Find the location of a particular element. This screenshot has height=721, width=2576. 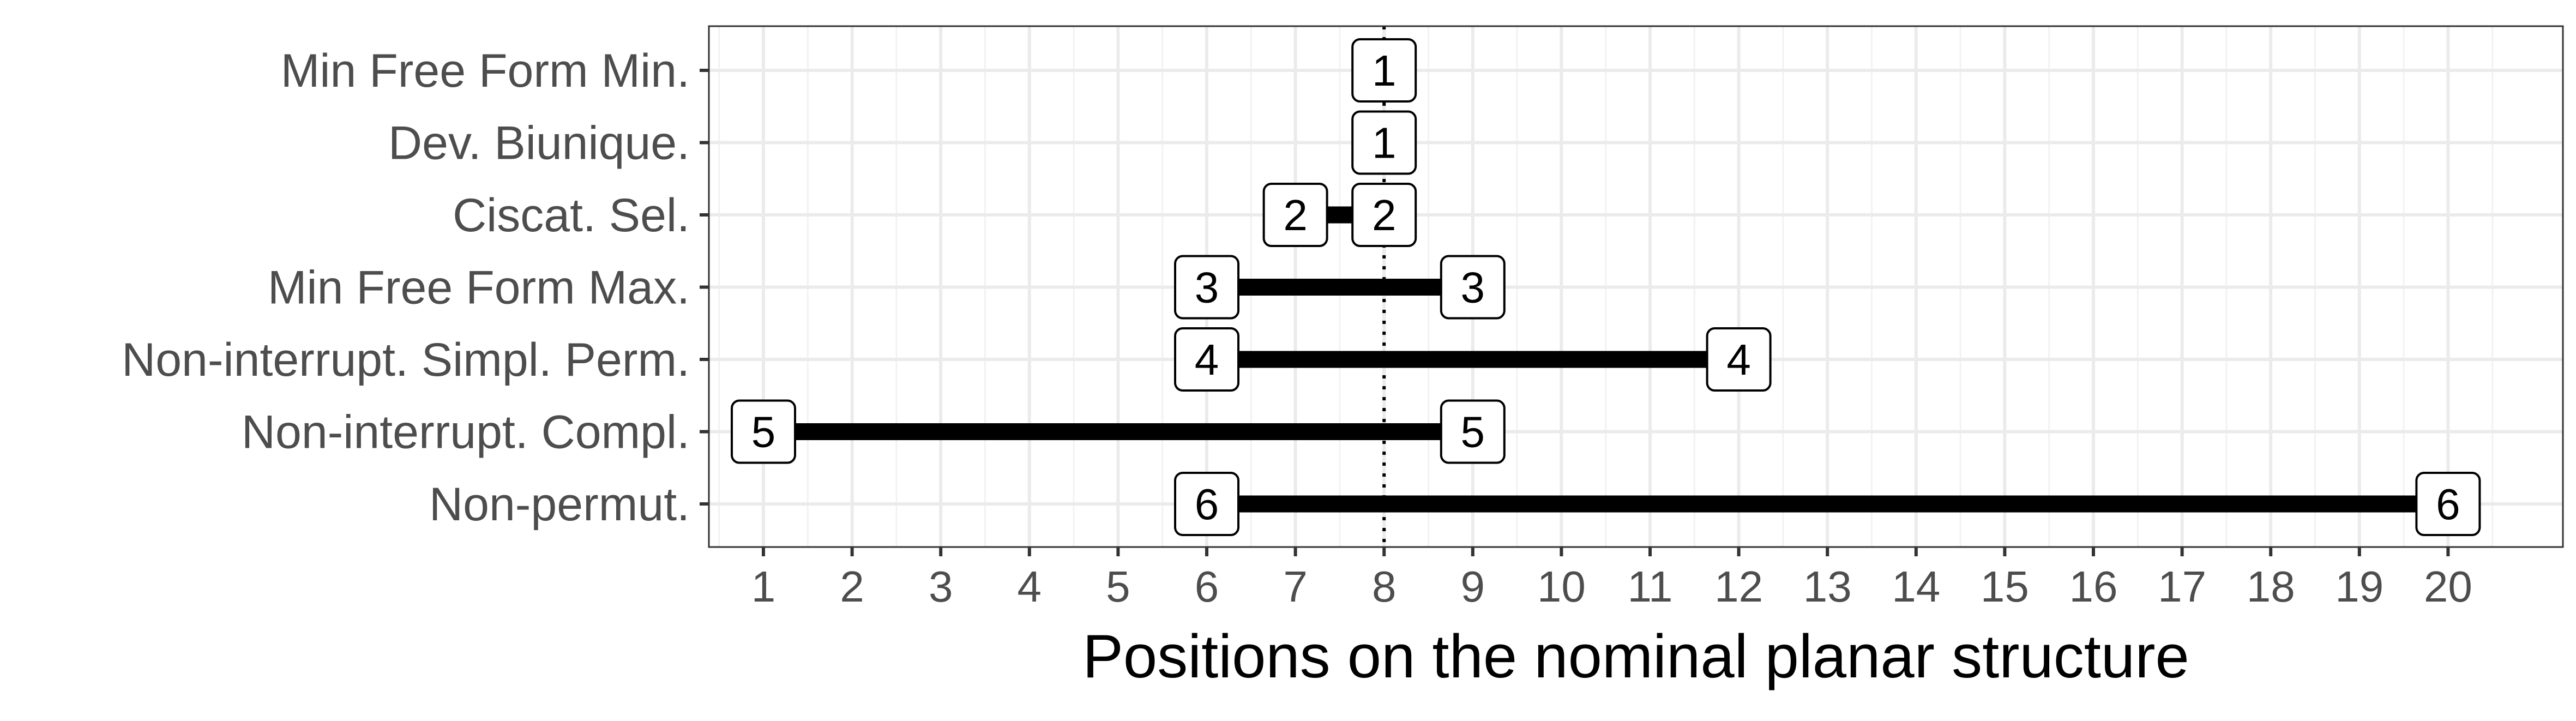

x-tick-label: 9 is located at coordinates (1473, 587).